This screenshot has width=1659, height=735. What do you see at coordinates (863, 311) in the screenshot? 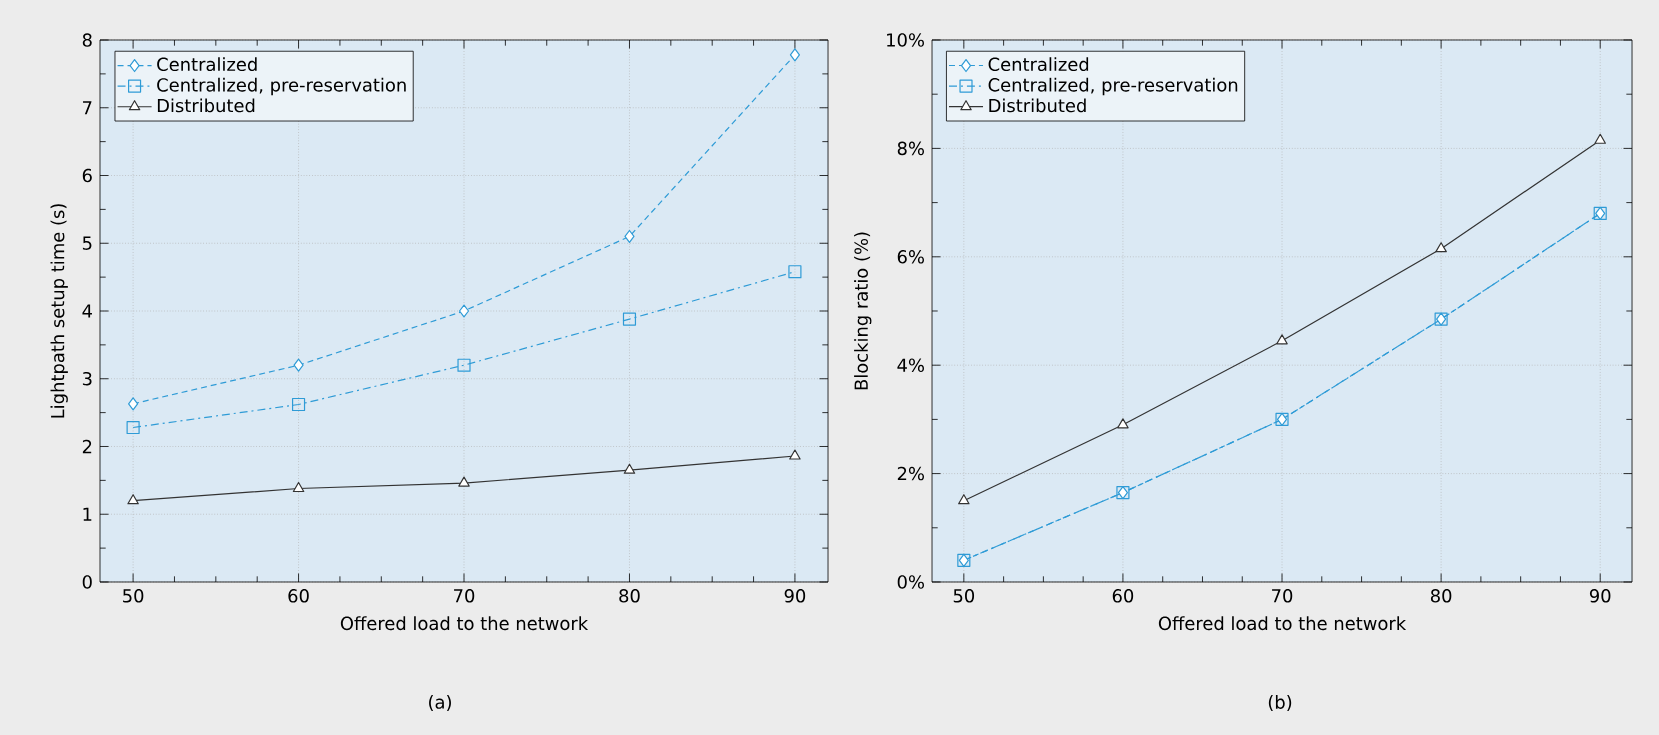
I see `y-axis-title: Blocking ratio (%)` at bounding box center [863, 311].